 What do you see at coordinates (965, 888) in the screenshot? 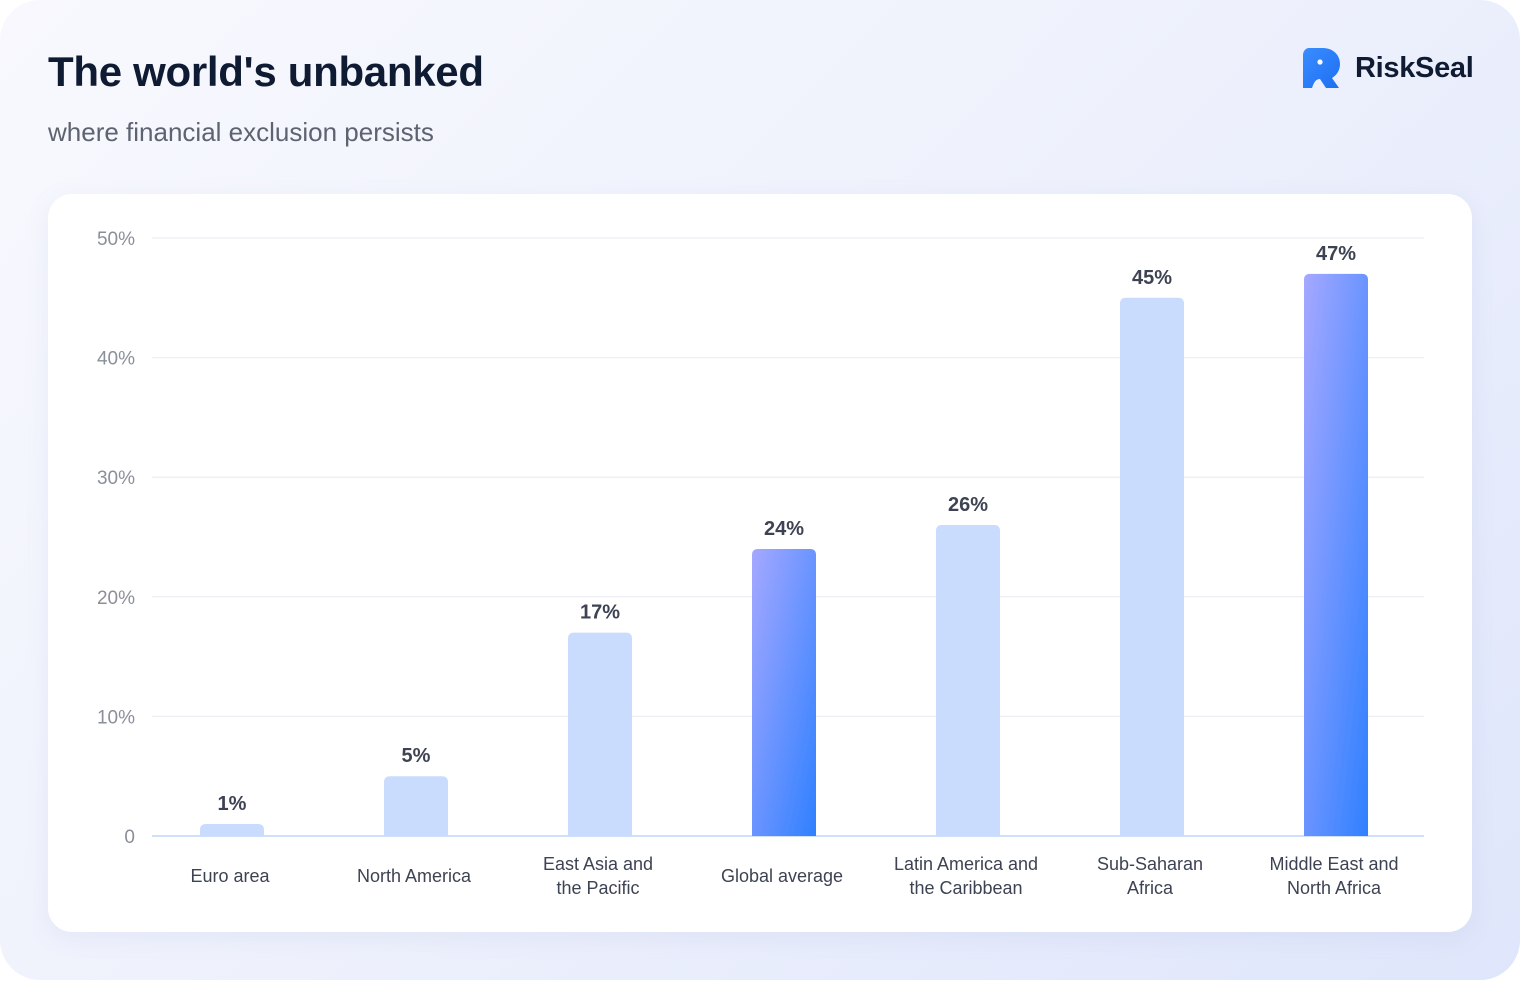
I see `x-tick-label-line: the Caribbean` at bounding box center [965, 888].